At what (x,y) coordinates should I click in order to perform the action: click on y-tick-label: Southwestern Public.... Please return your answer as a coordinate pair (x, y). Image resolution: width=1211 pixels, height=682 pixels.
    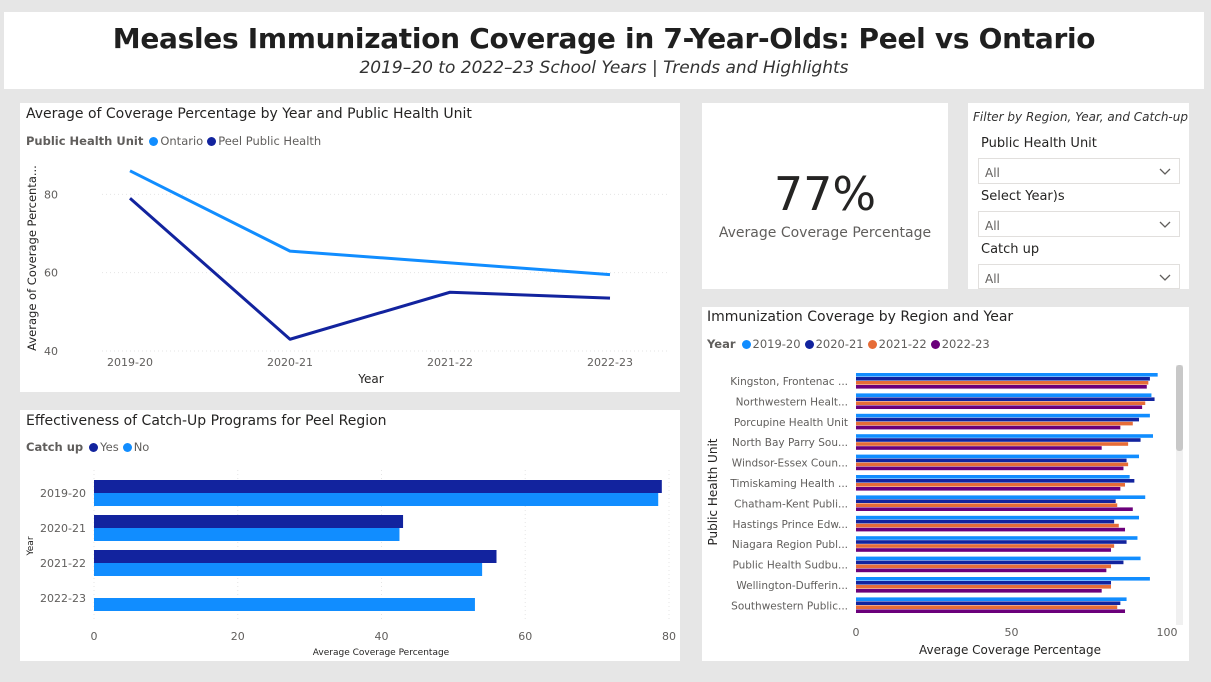
    Looking at the image, I should click on (789, 606).